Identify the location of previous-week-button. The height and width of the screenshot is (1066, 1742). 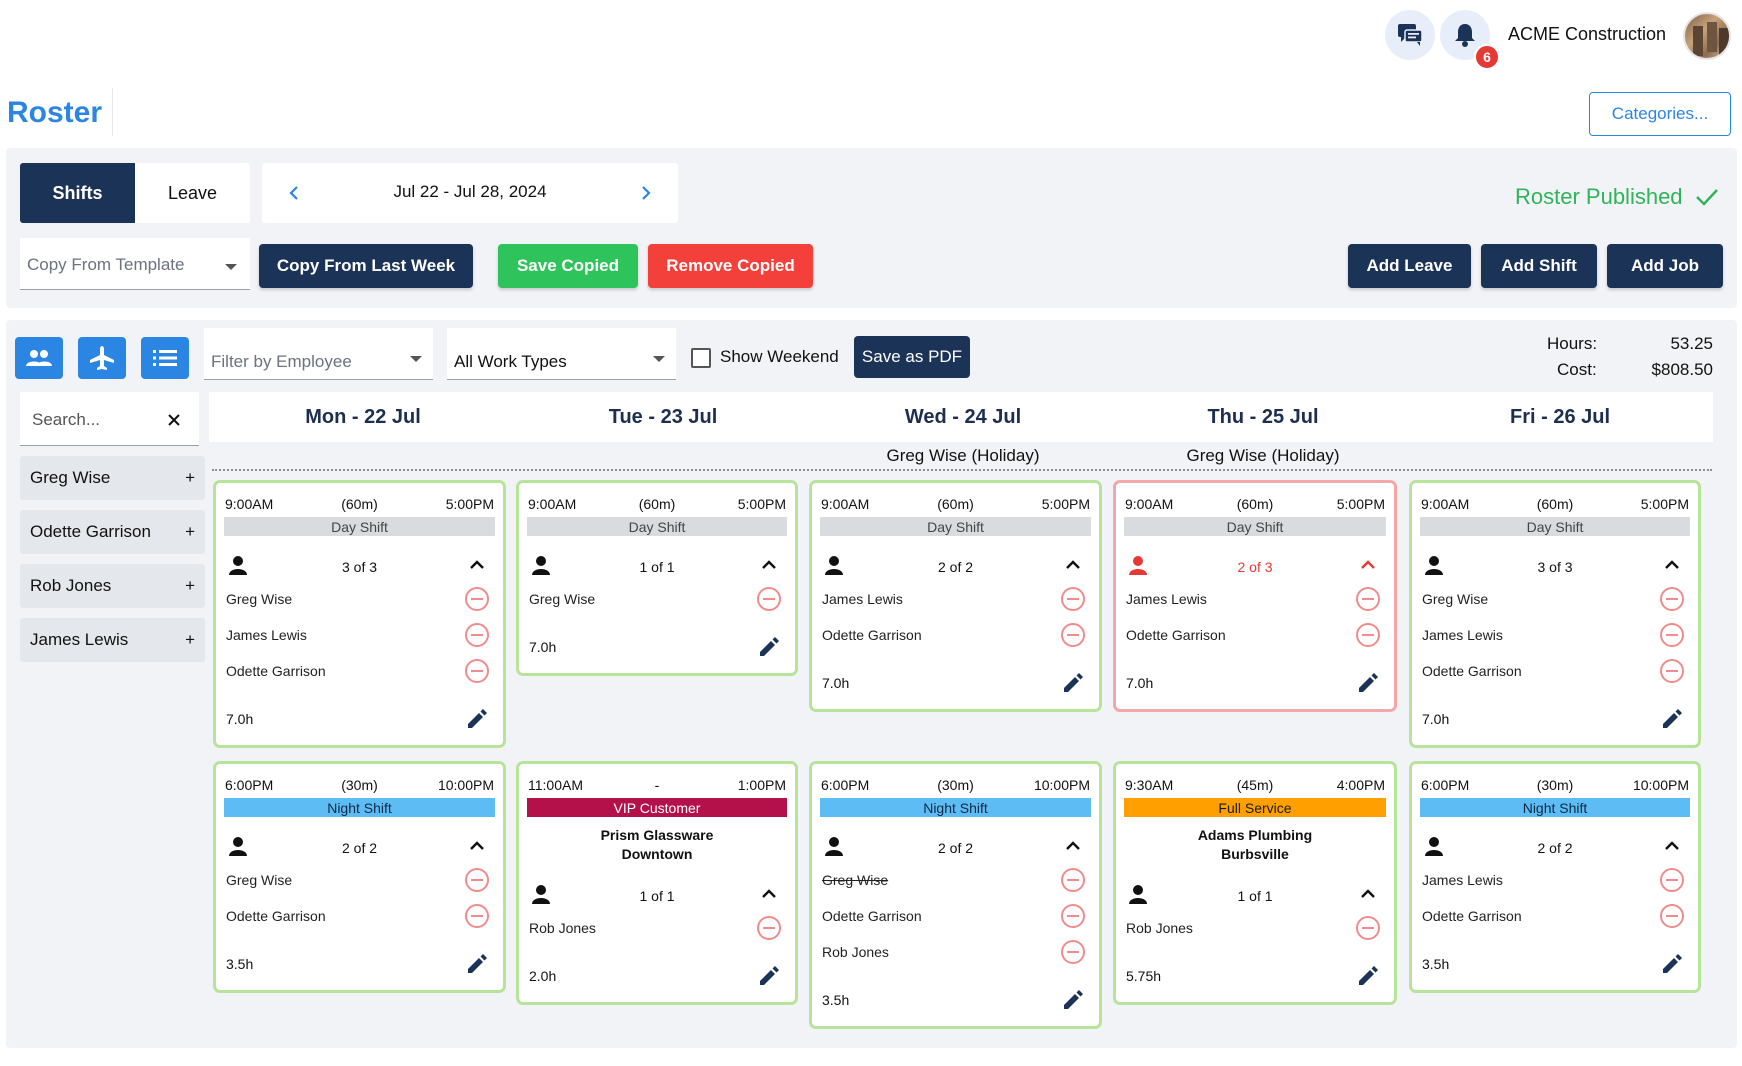
(294, 193).